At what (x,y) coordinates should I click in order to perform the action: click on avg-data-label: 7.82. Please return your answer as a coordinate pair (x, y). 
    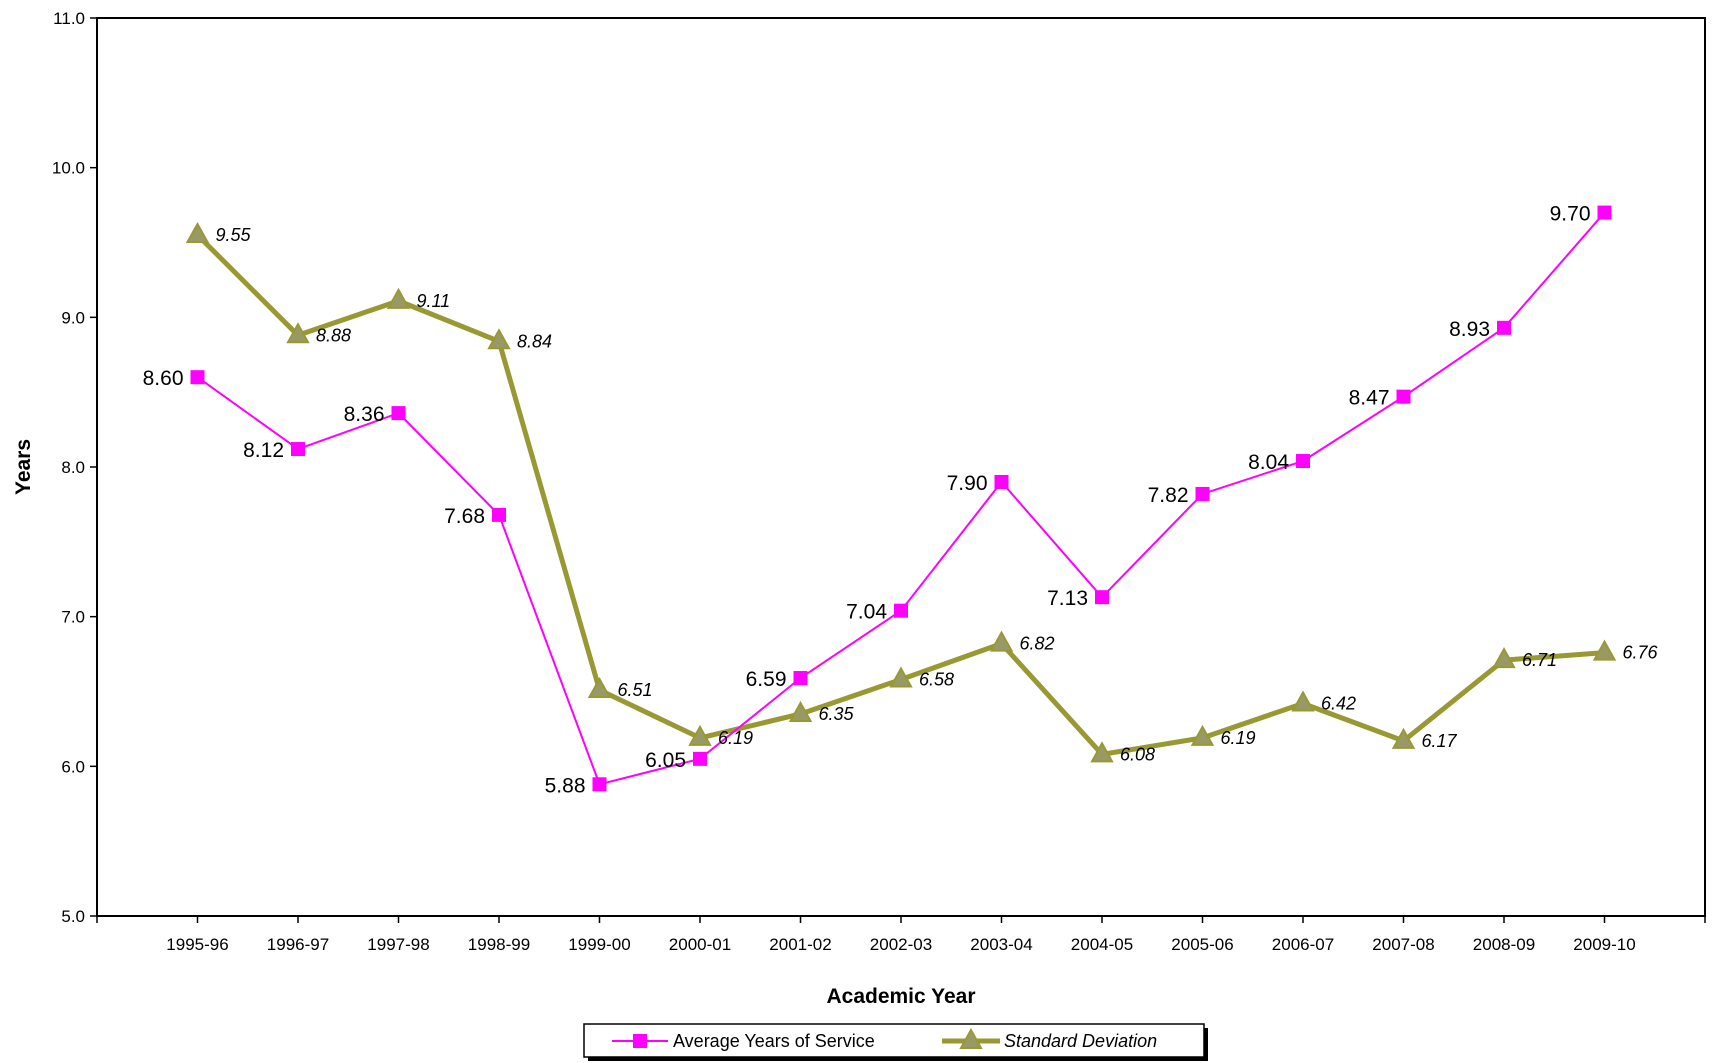
    Looking at the image, I should click on (1168, 495).